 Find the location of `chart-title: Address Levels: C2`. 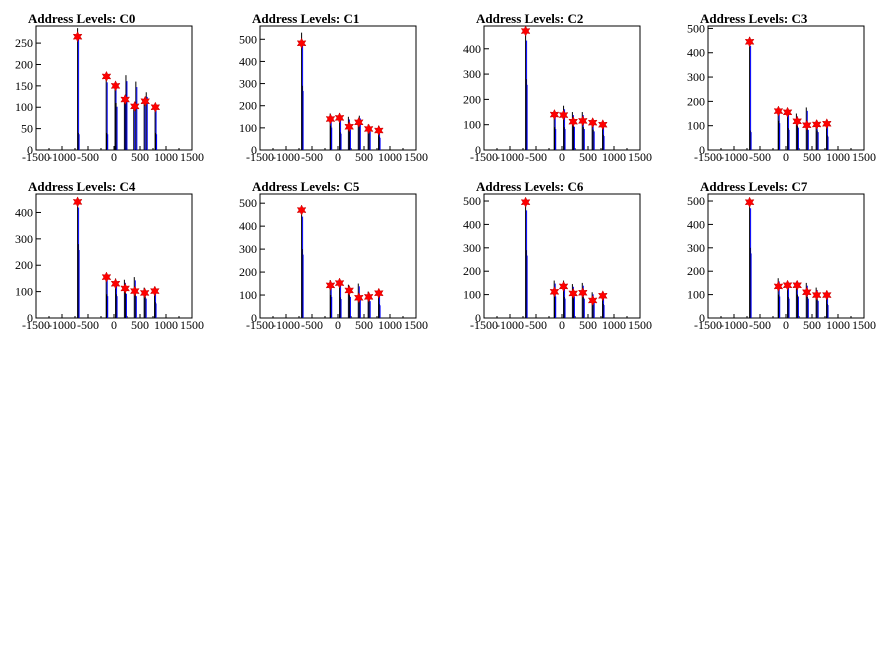

chart-title: Address Levels: C2 is located at coordinates (530, 18).